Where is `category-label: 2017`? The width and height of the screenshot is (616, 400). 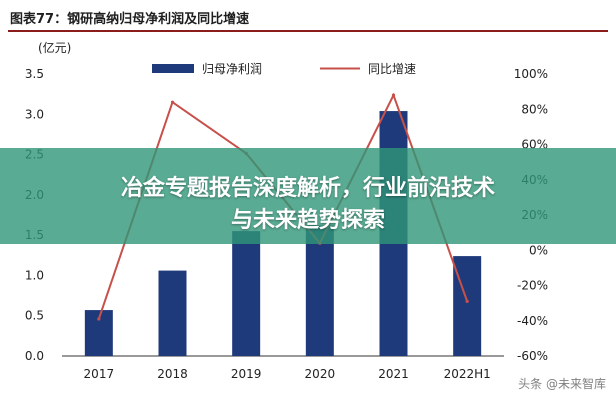 category-label: 2017 is located at coordinates (99, 374).